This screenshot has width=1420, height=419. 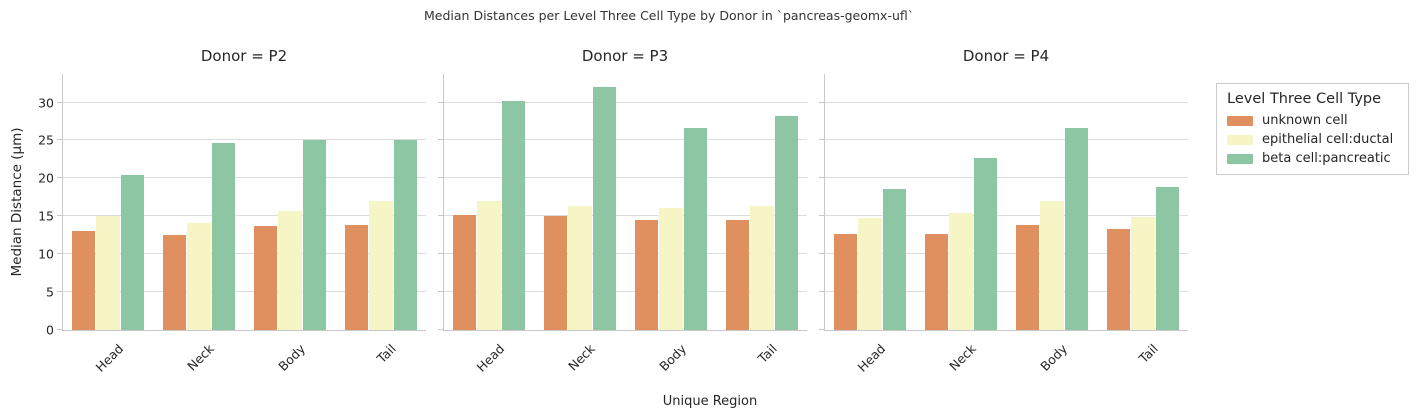 What do you see at coordinates (1054, 357) in the screenshot?
I see `x-tick-label-text: Body` at bounding box center [1054, 357].